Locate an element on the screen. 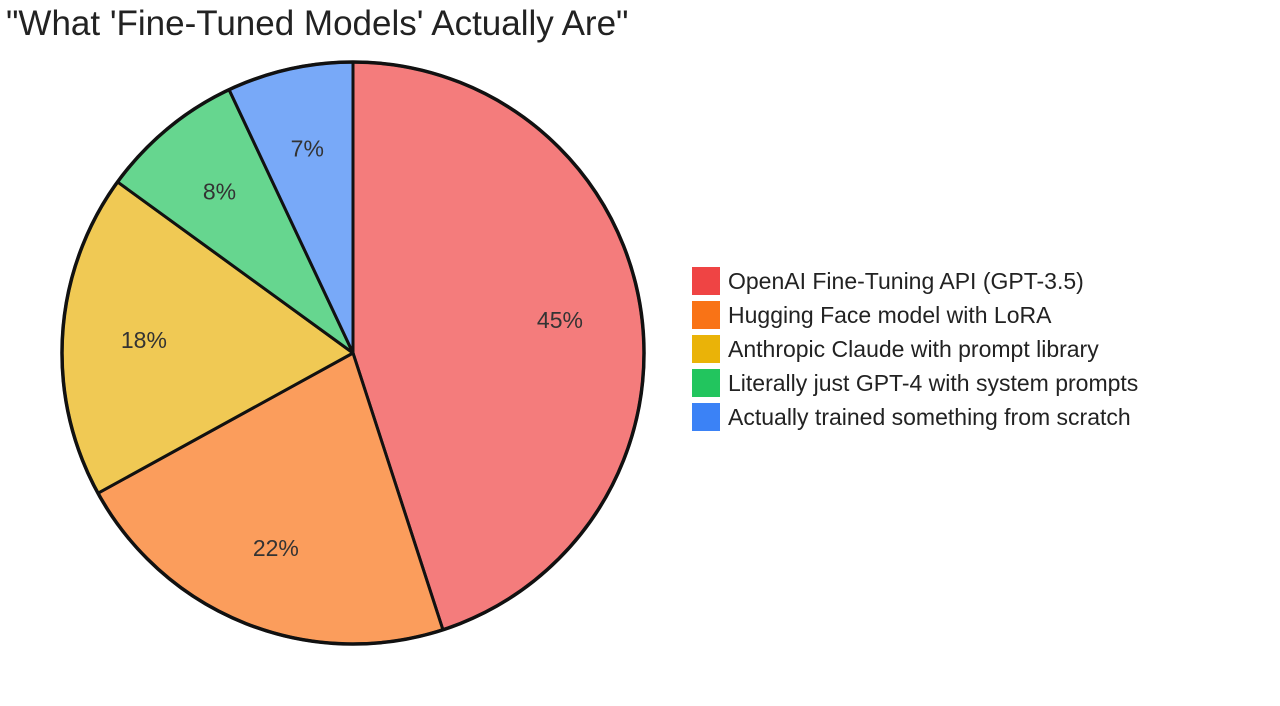  legend-label: Hugging Face model with LoRA is located at coordinates (890, 314).